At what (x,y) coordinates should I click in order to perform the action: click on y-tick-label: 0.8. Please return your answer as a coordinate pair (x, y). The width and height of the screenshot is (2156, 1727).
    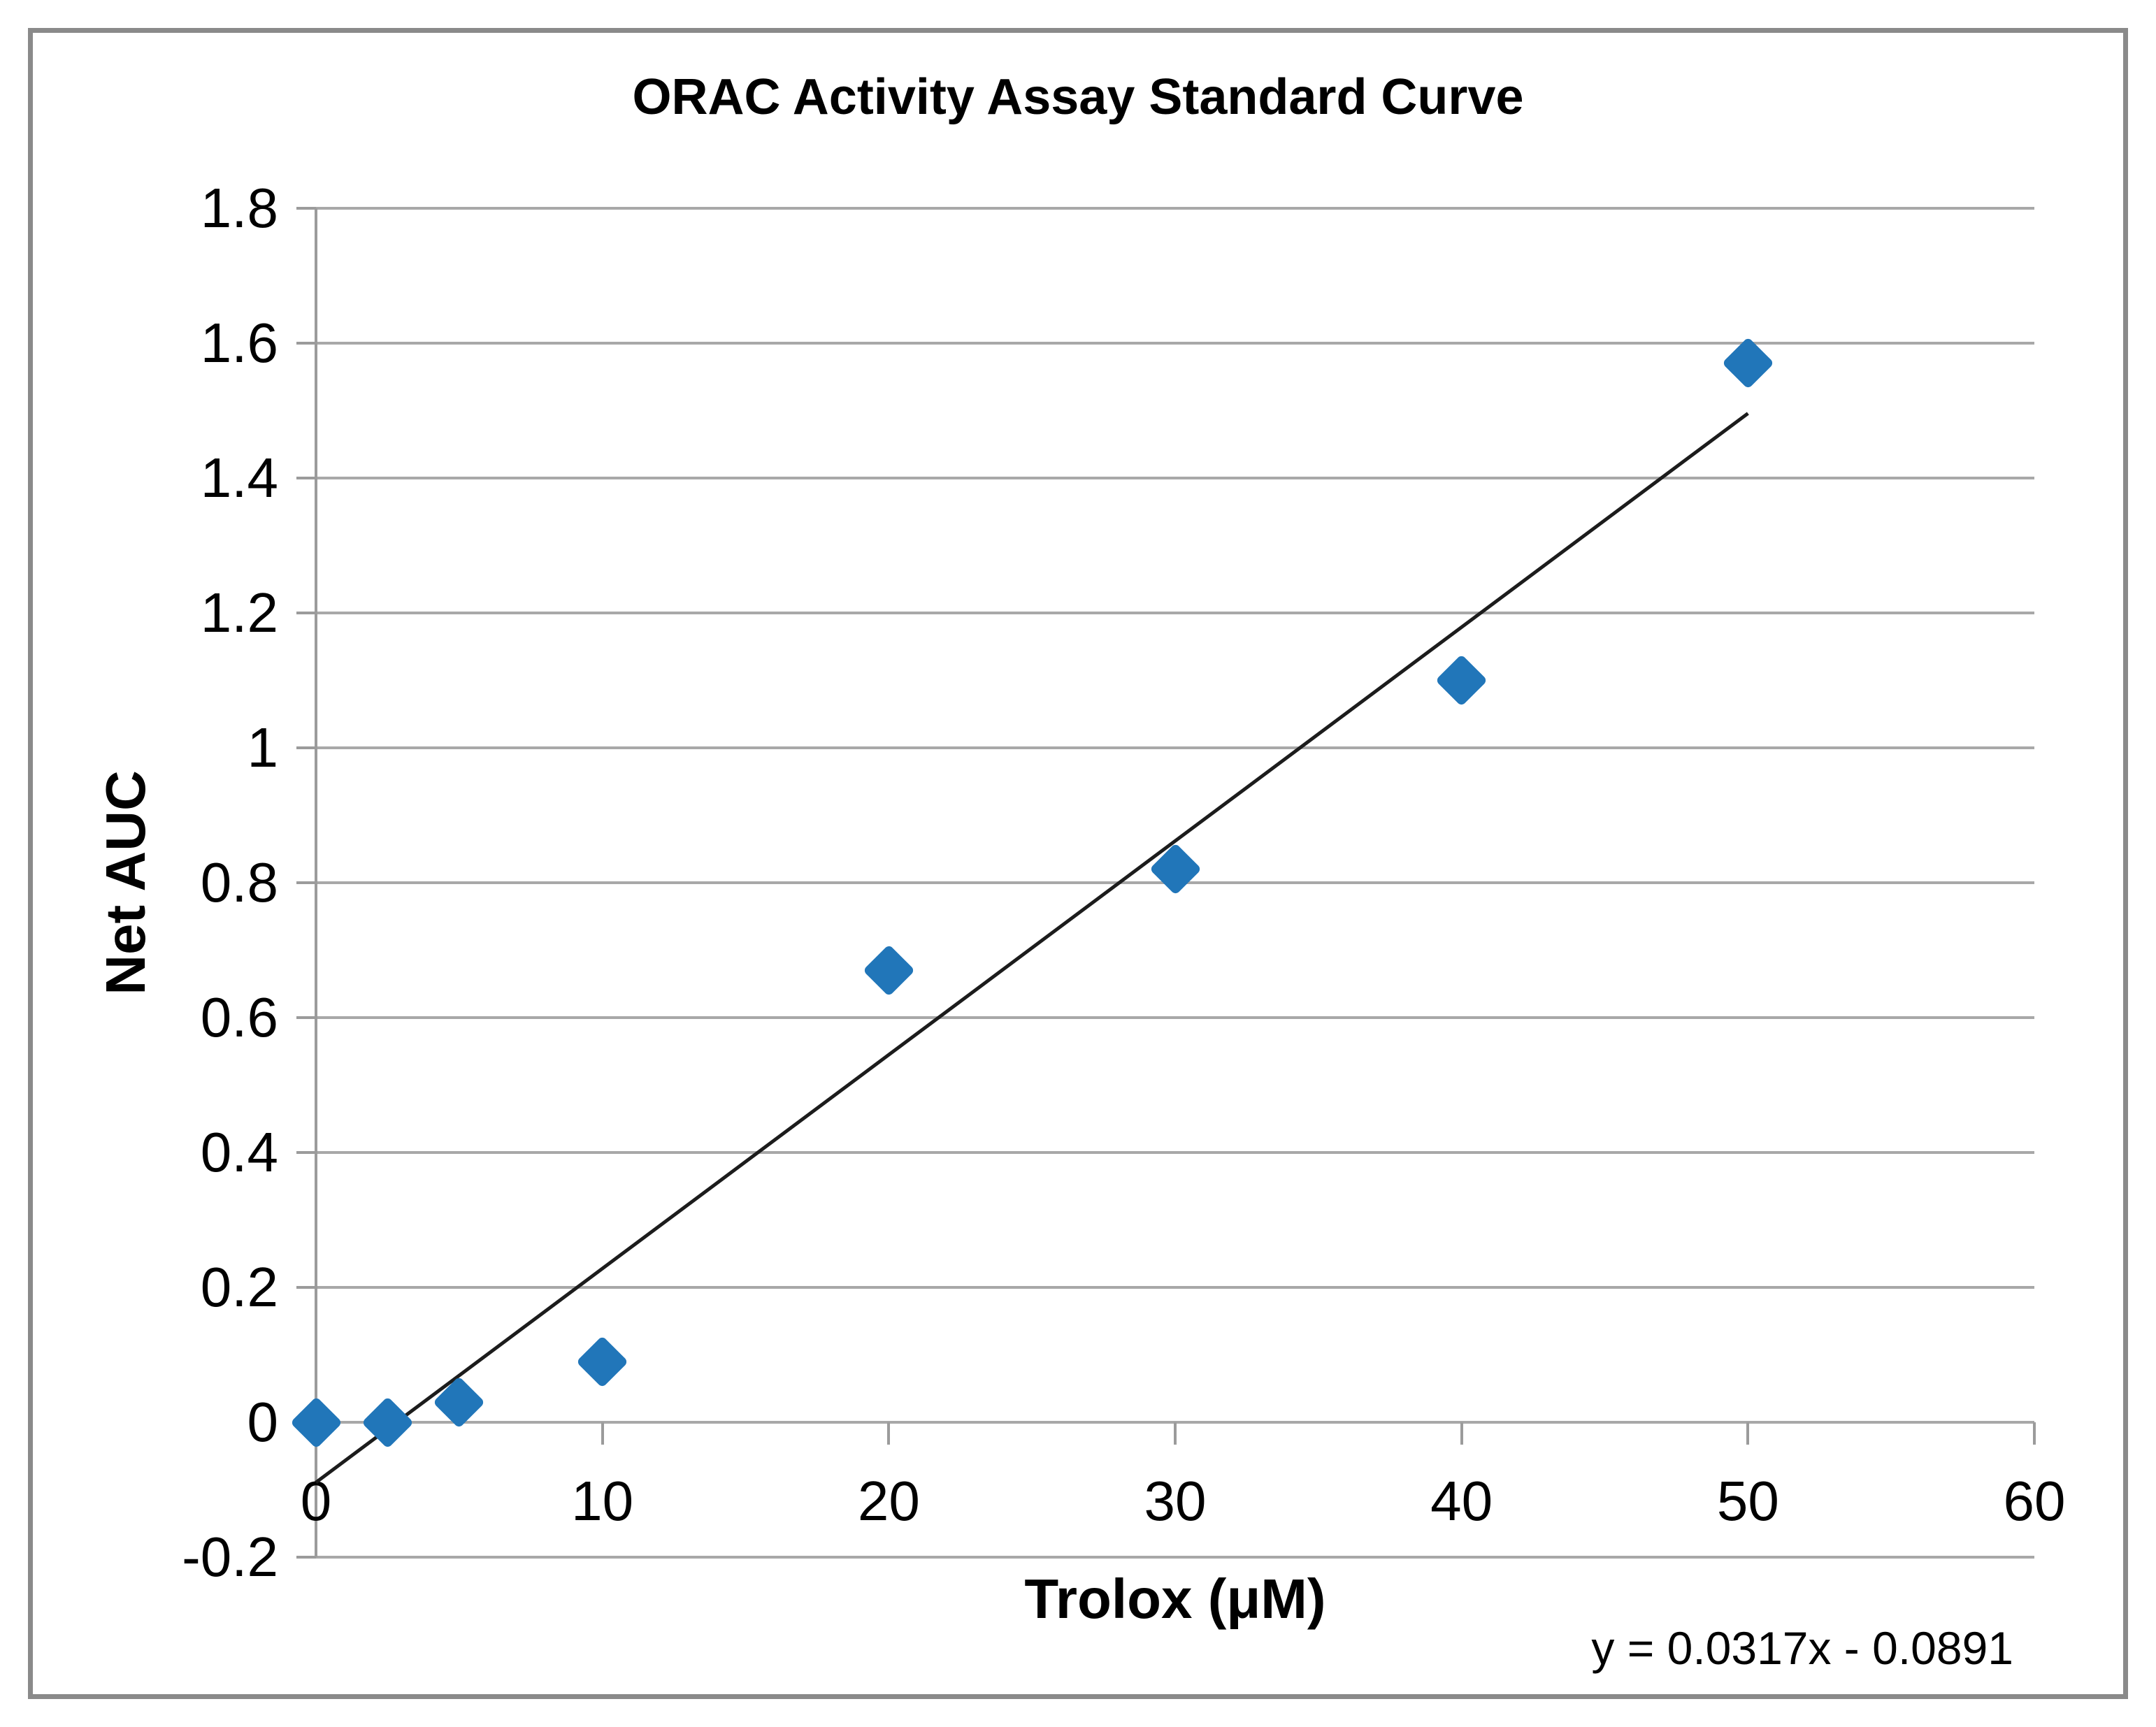
    Looking at the image, I should click on (239, 882).